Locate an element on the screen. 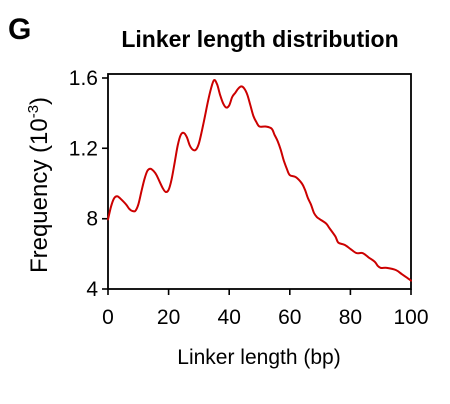 The image size is (450, 404). chart-title: Linker length distribution is located at coordinates (259, 39).